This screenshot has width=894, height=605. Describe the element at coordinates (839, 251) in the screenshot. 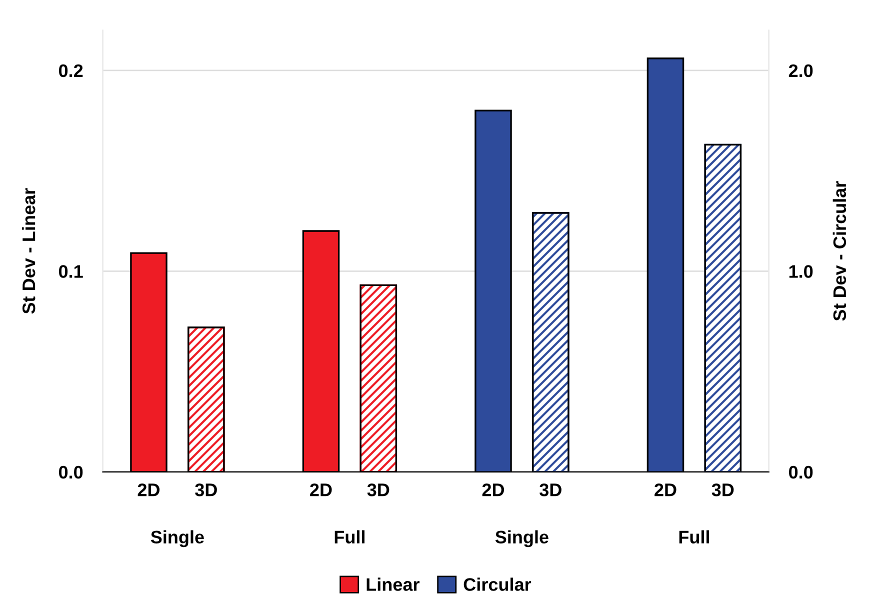

I see `y2-axis-title: St Dev - Circular` at that location.